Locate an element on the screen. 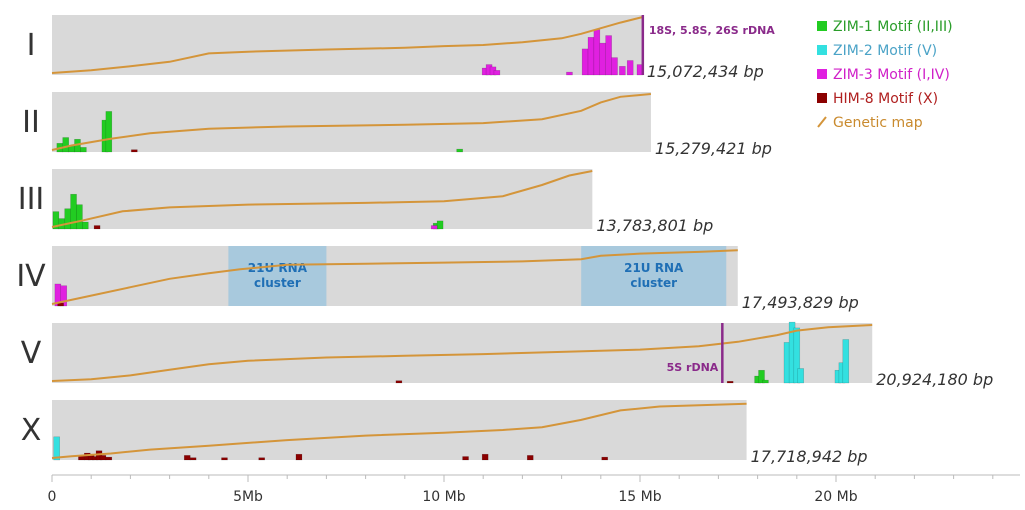 The image size is (1025, 510). chromosome-row: III 13,783,801 bp is located at coordinates (365, 202).